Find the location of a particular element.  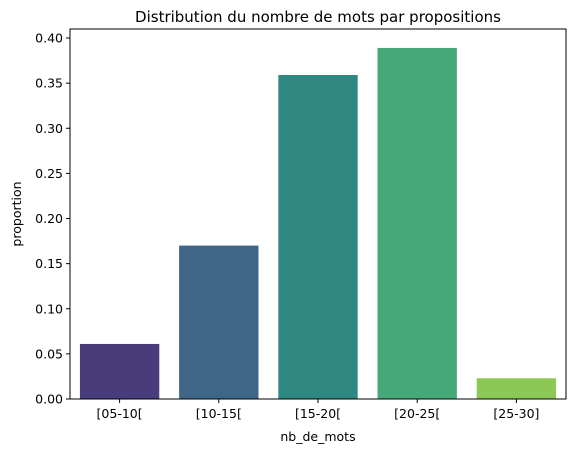

y-axis-ticks: 0.00 0.05 0.10 0.15 0.20 0.25 0.30 0.35 0.40 is located at coordinates (52, 219).